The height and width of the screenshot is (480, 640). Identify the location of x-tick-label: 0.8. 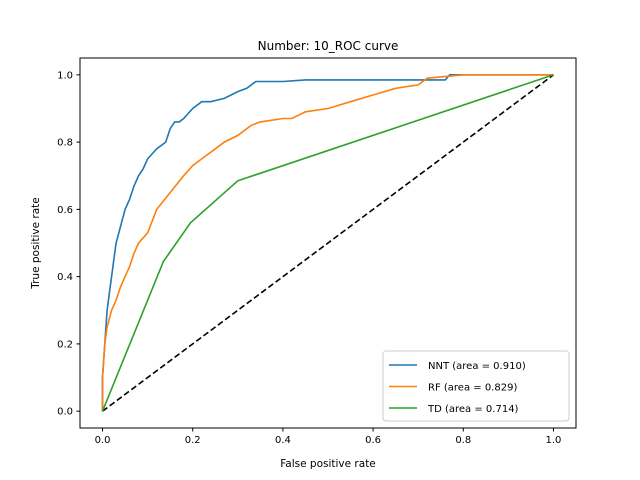
(463, 440).